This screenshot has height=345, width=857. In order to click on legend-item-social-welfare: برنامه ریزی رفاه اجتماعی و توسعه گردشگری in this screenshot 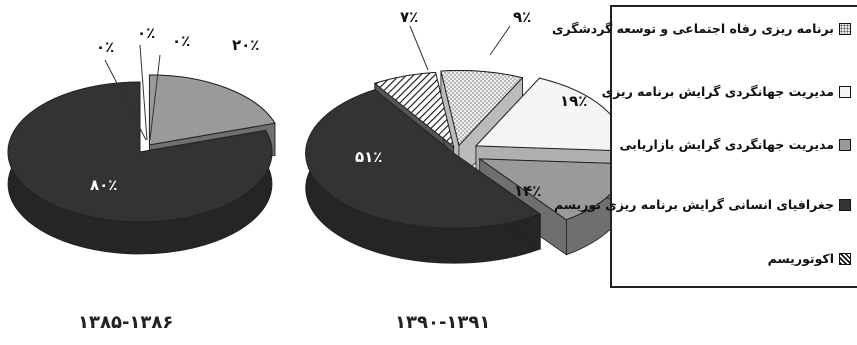, I will do `click(701, 28)`.